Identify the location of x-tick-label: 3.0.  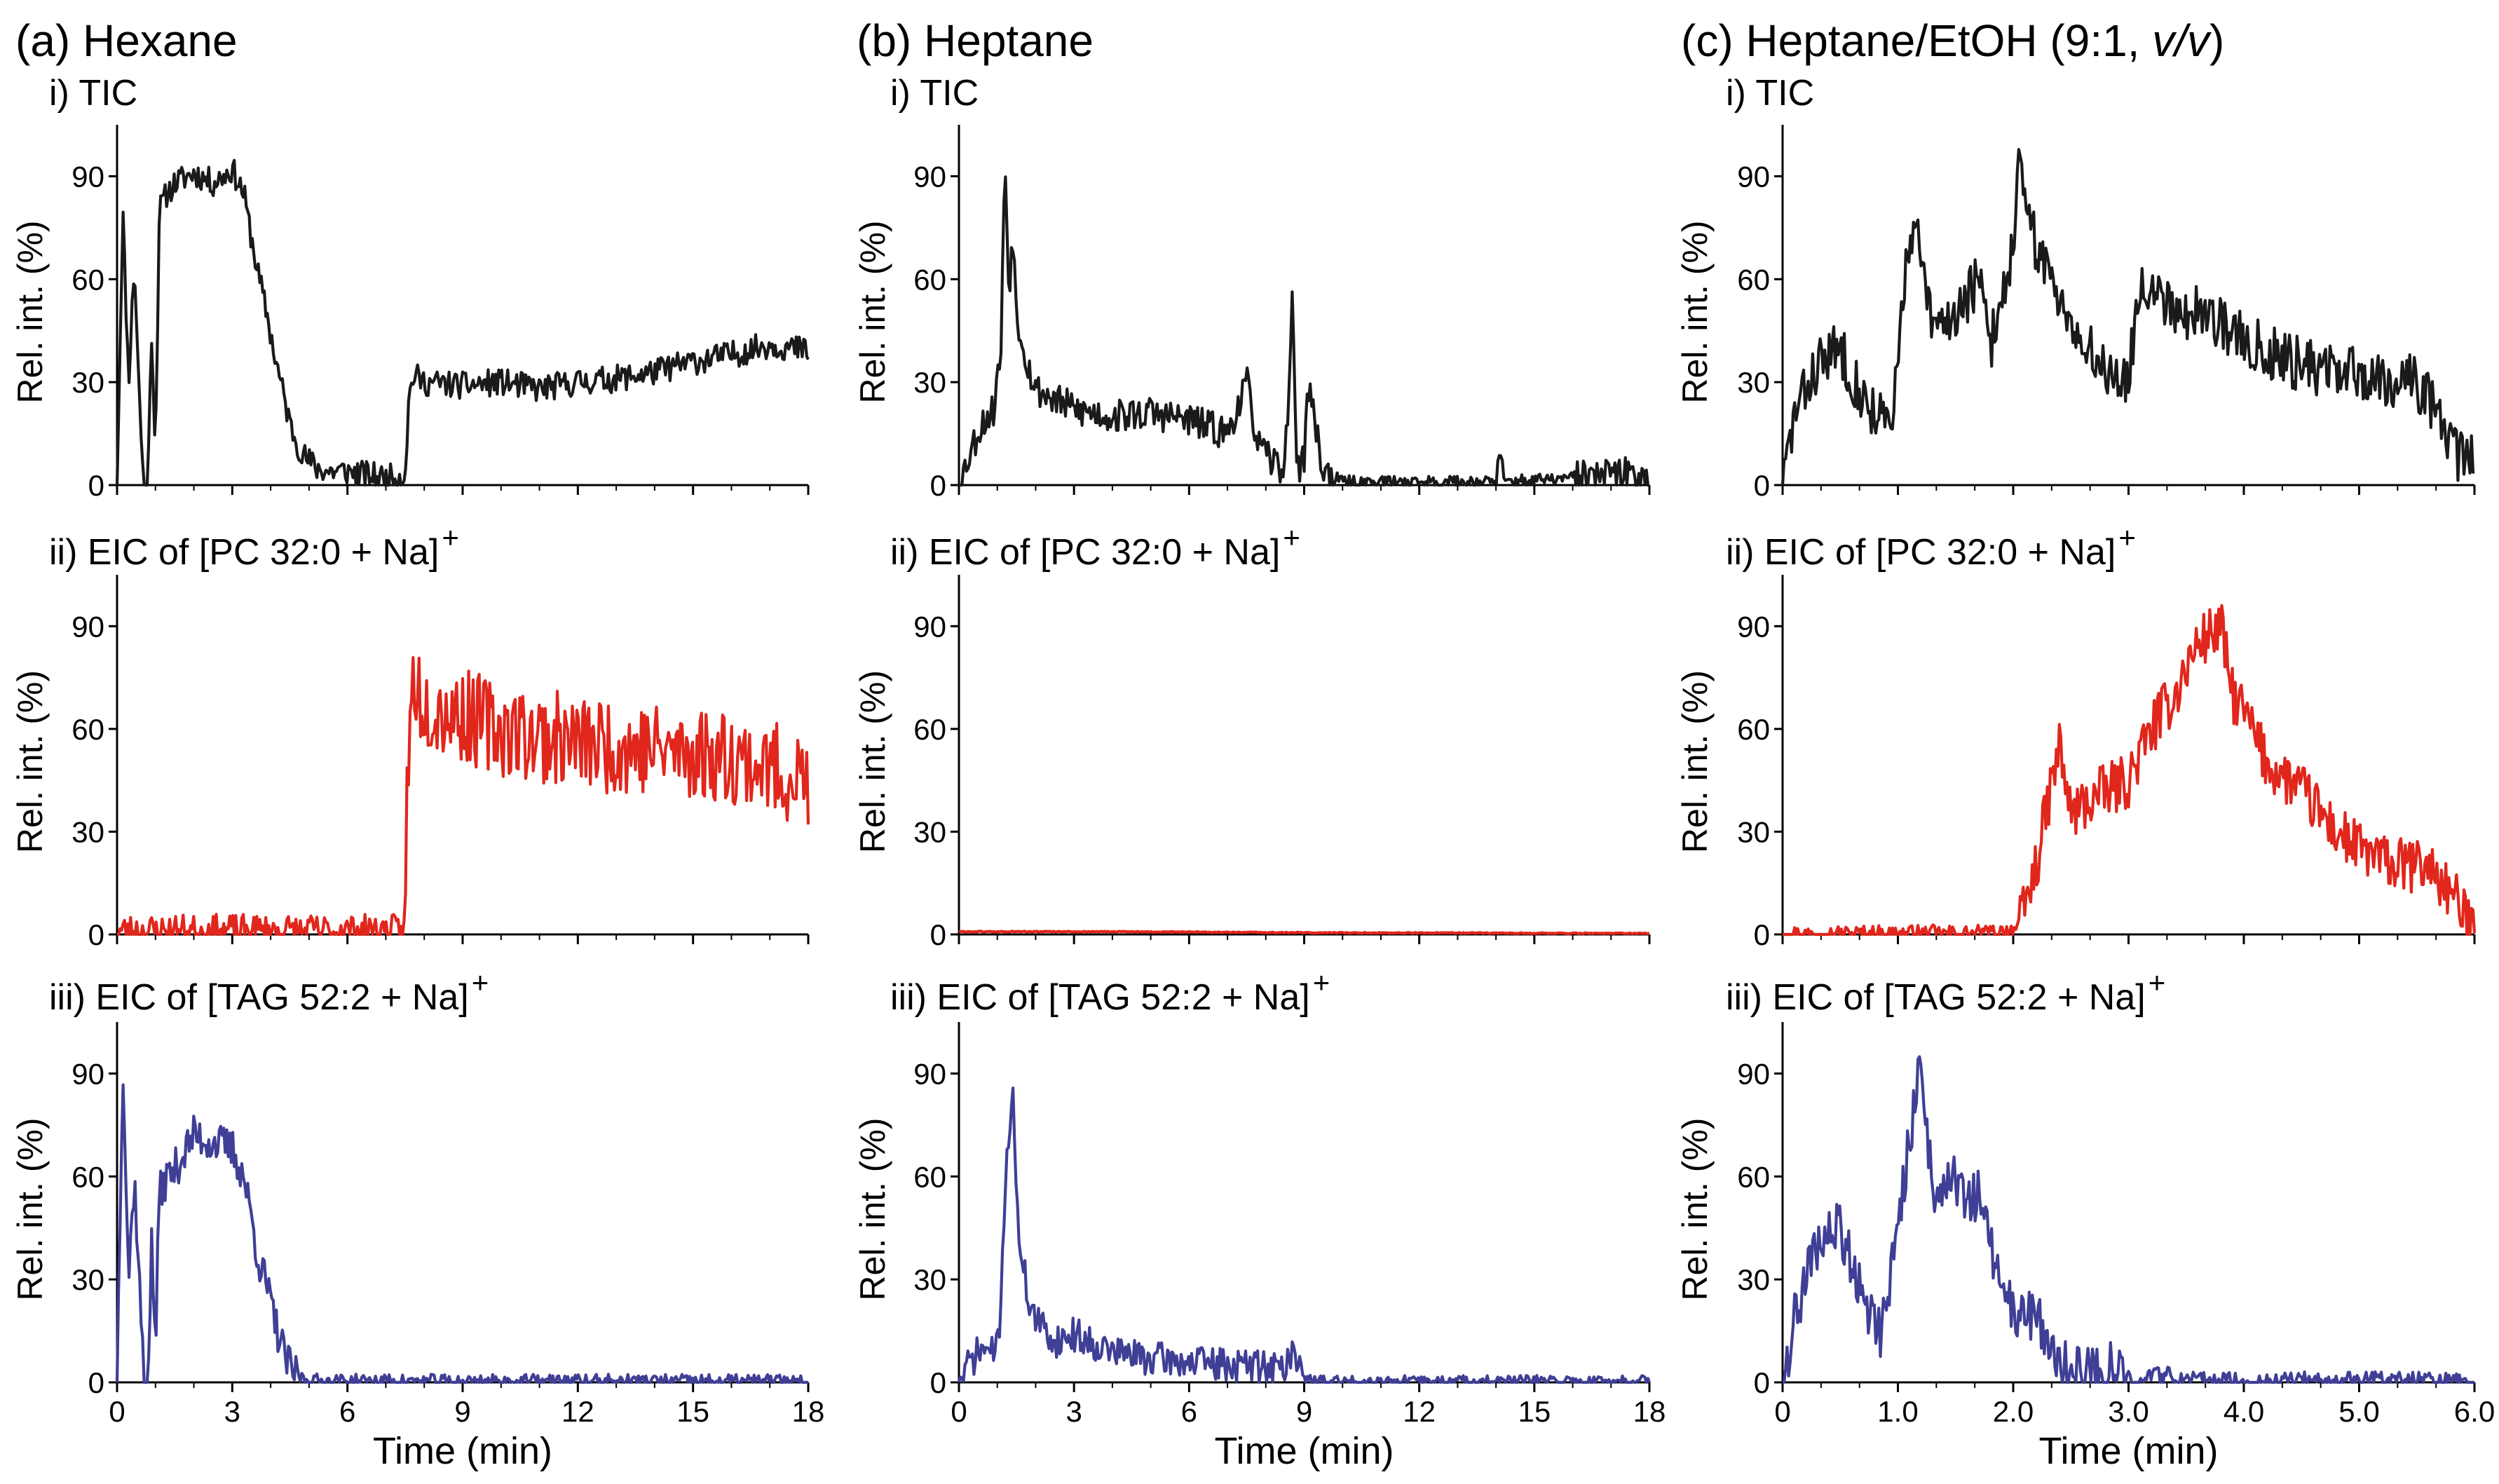
(2128, 1411).